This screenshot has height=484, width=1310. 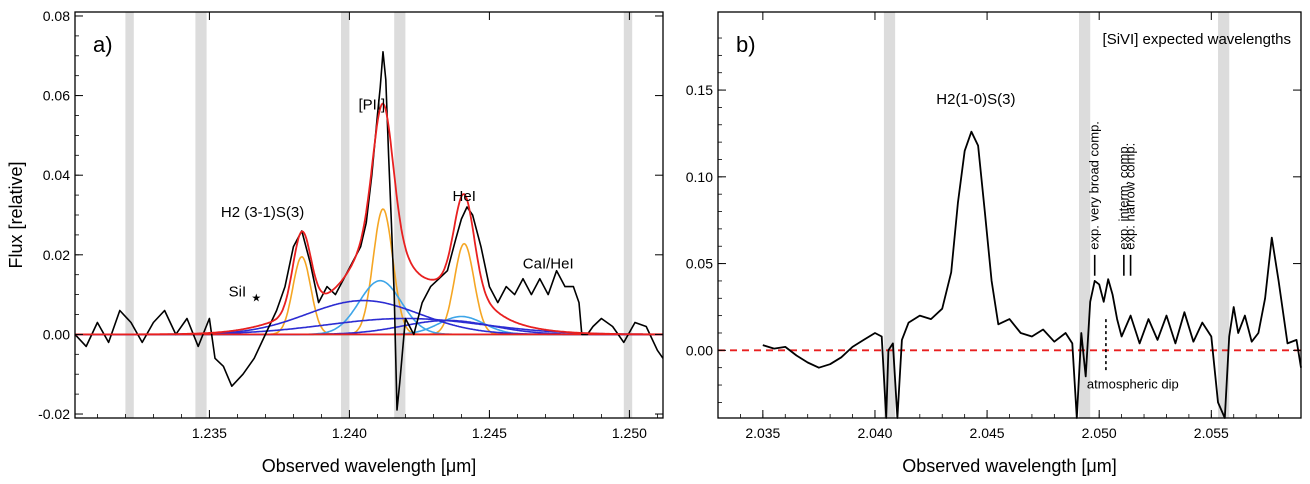 I want to click on panel-a-annotation: SiI, so click(x=238, y=292).